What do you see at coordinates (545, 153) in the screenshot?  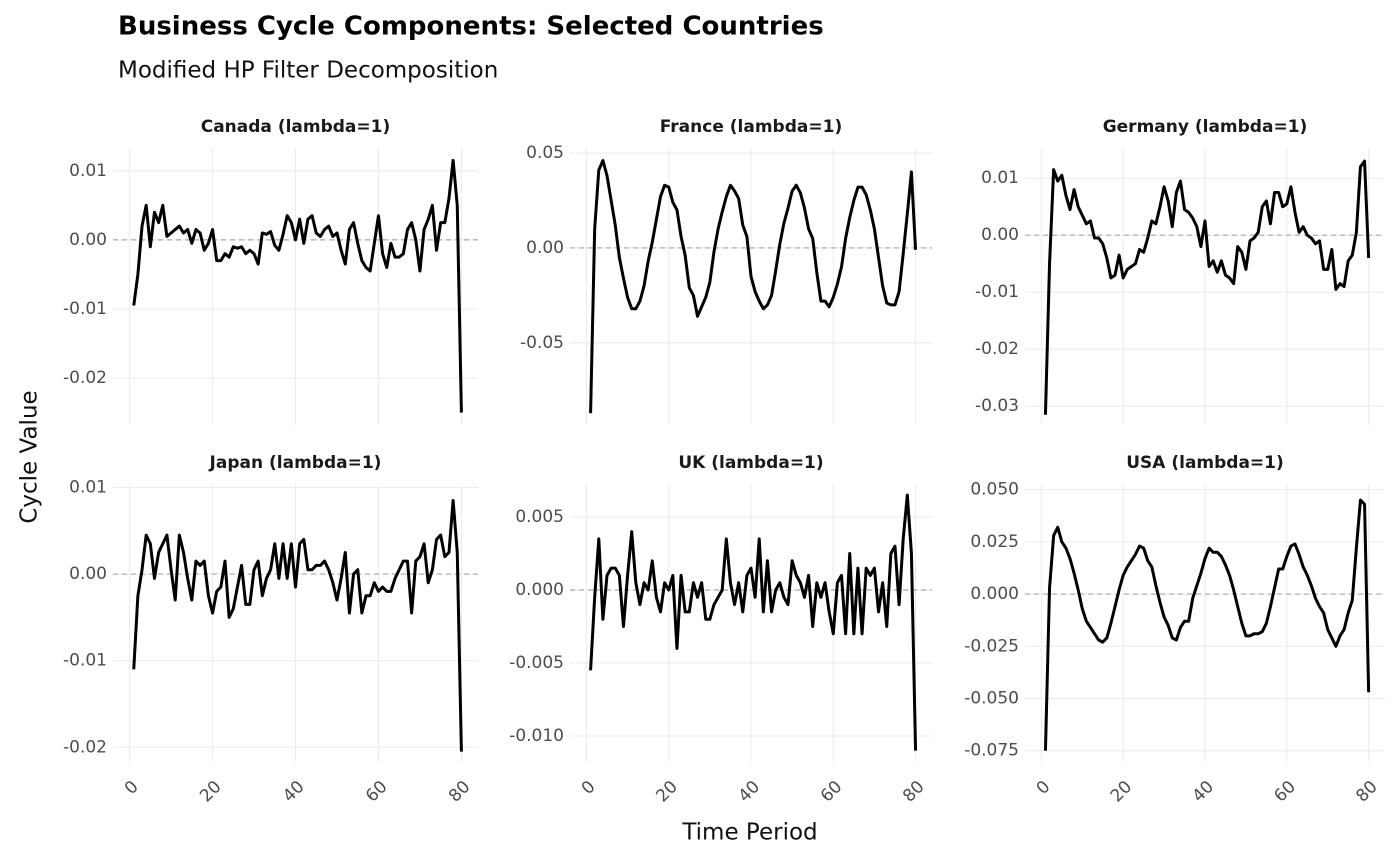 I see `y-tick-label: 0.05` at bounding box center [545, 153].